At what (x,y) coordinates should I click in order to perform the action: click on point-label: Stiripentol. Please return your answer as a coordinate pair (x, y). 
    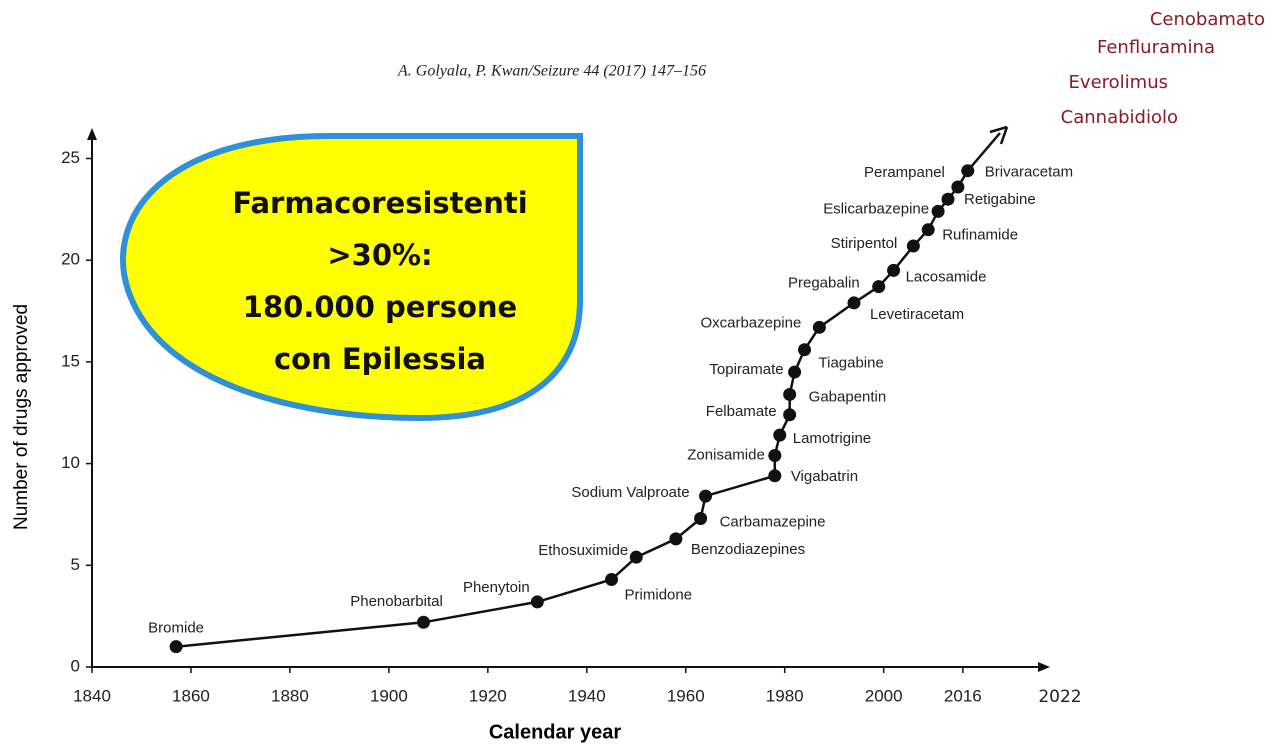
    Looking at the image, I should click on (864, 243).